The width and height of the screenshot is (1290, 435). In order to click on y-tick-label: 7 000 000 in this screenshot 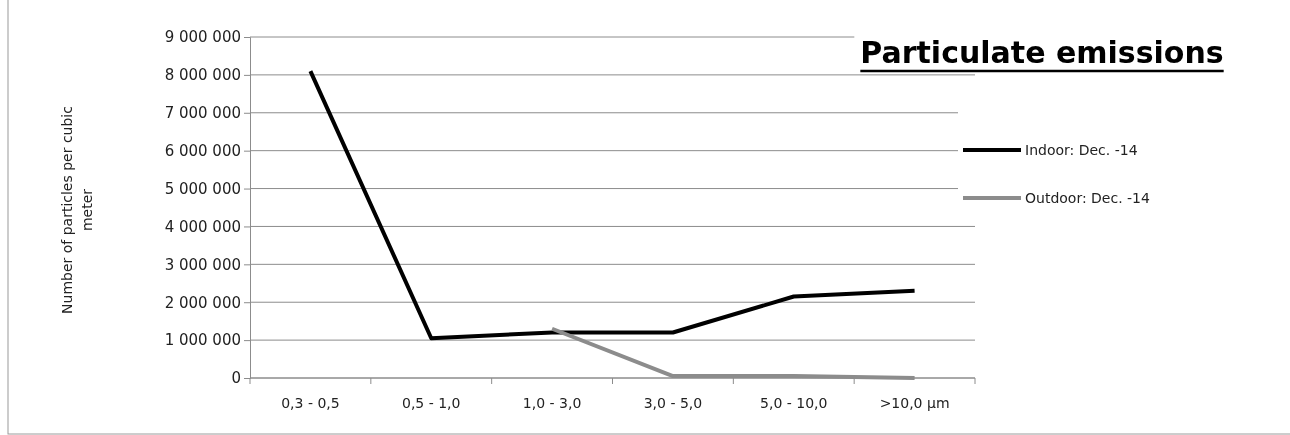, I will do `click(202, 113)`.